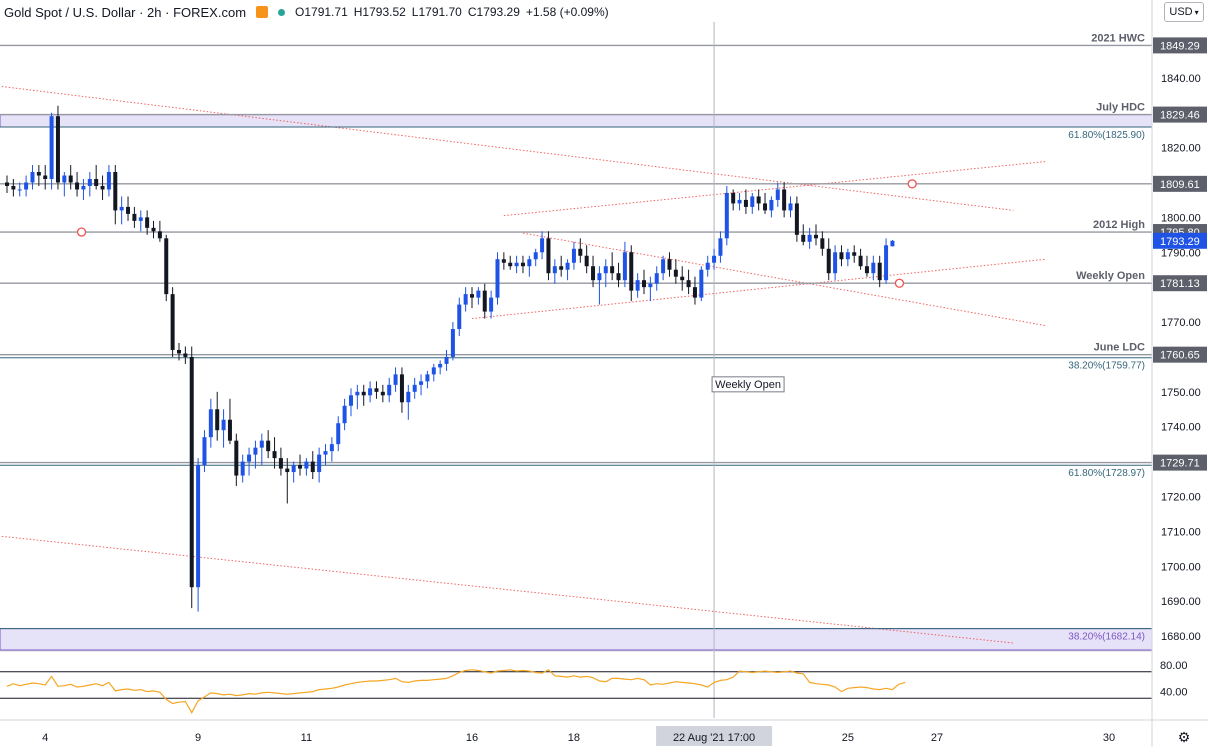 This screenshot has height=752, width=1208. What do you see at coordinates (1180, 46) in the screenshot?
I see `price-label-0: 1849.29` at bounding box center [1180, 46].